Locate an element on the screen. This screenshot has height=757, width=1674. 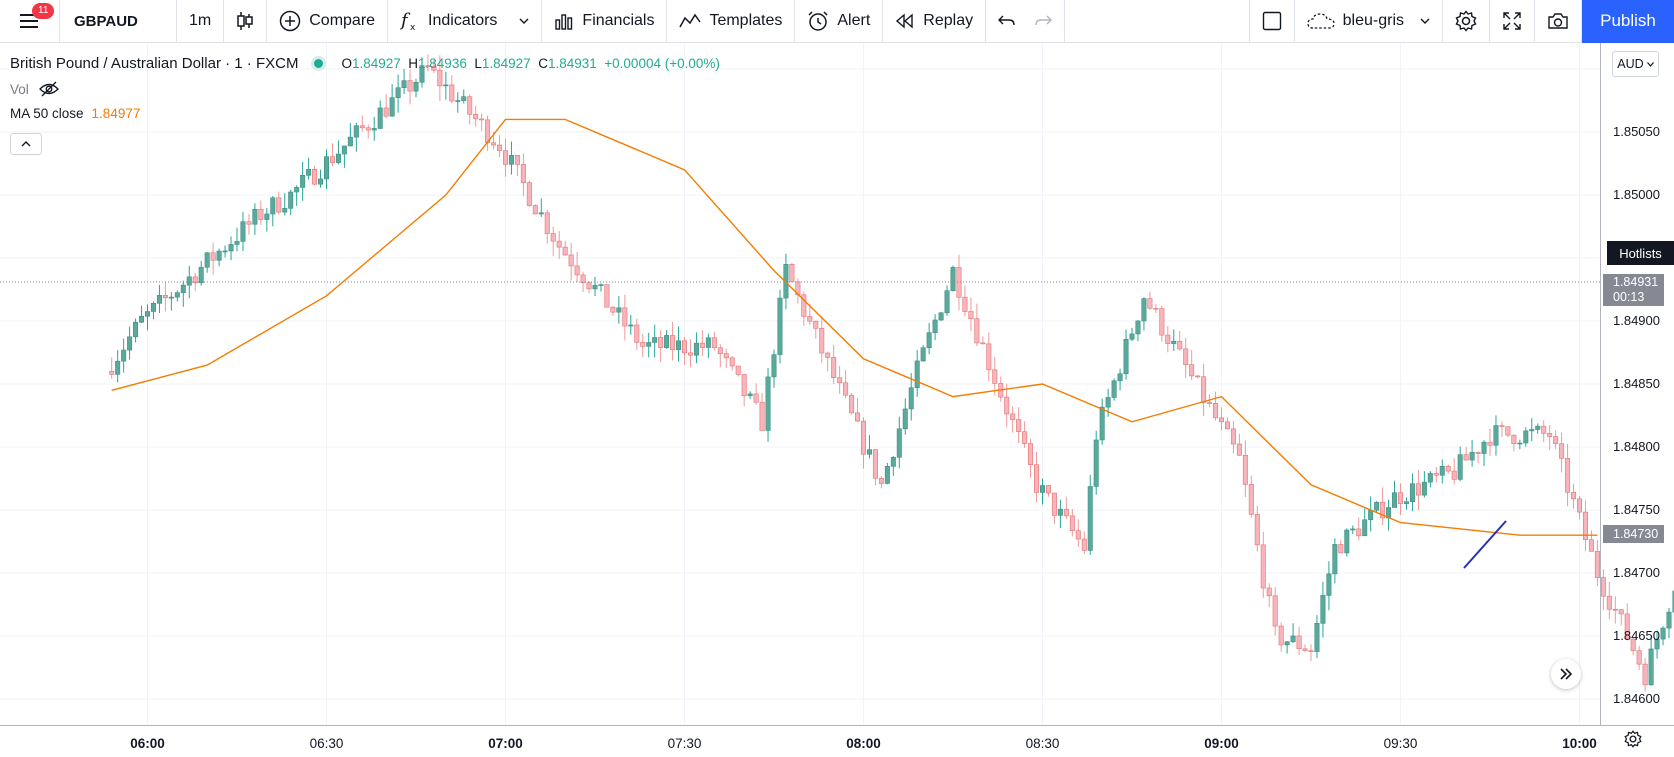
collapse-legend-button is located at coordinates (26, 144).